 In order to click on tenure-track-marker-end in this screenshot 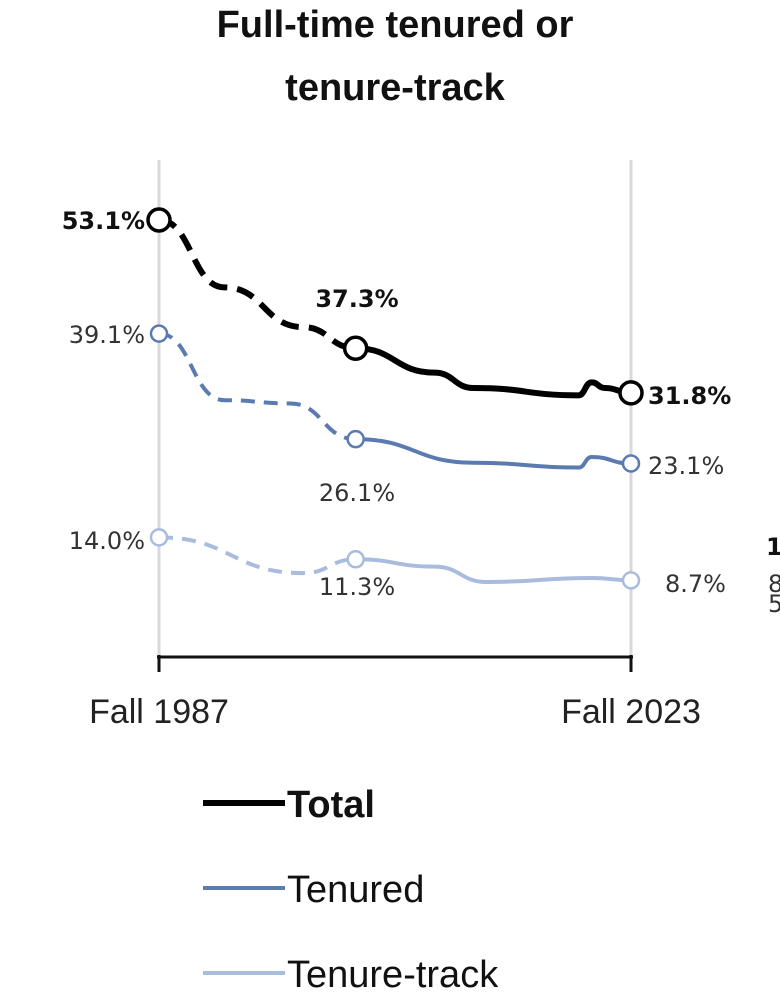, I will do `click(631, 580)`.